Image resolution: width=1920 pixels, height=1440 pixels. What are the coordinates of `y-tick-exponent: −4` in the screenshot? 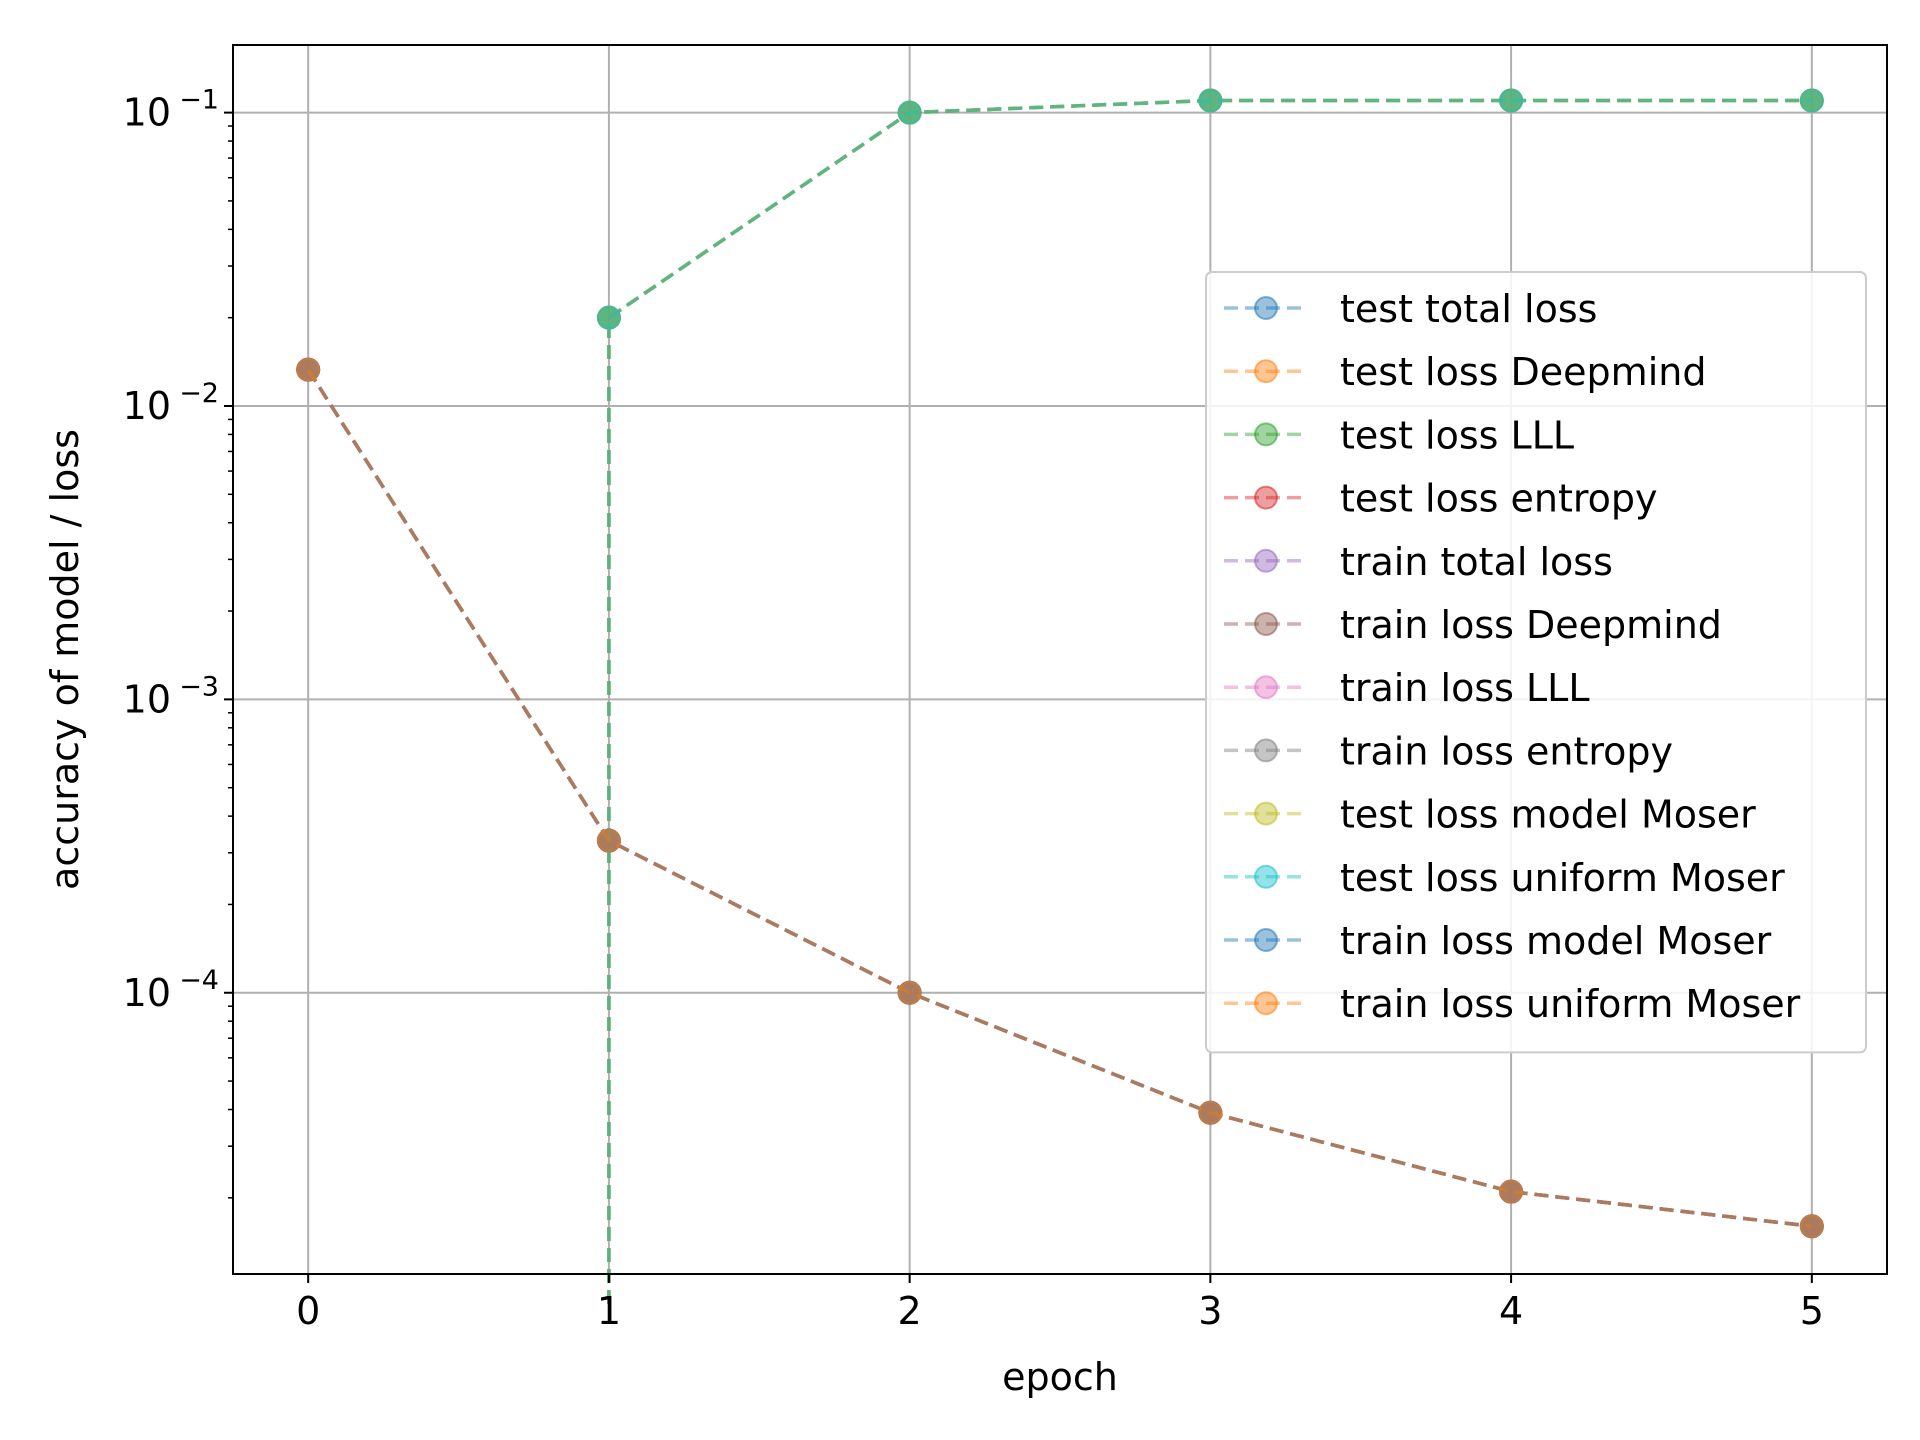 It's located at (199, 980).